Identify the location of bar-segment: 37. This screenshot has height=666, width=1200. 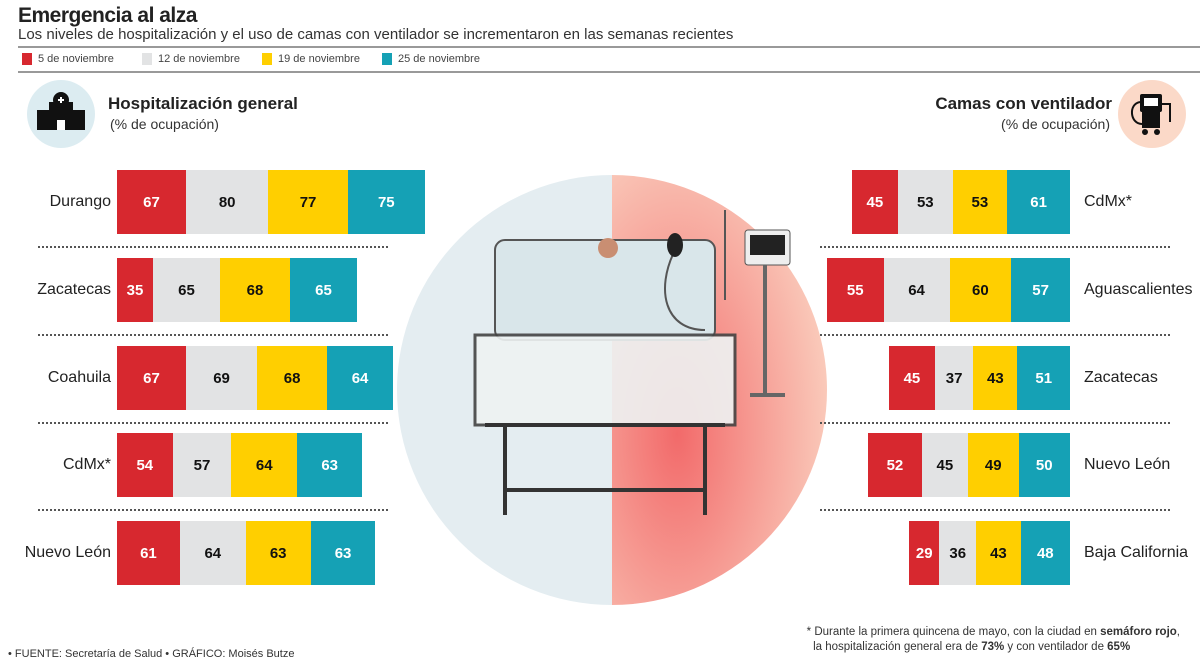
(954, 378).